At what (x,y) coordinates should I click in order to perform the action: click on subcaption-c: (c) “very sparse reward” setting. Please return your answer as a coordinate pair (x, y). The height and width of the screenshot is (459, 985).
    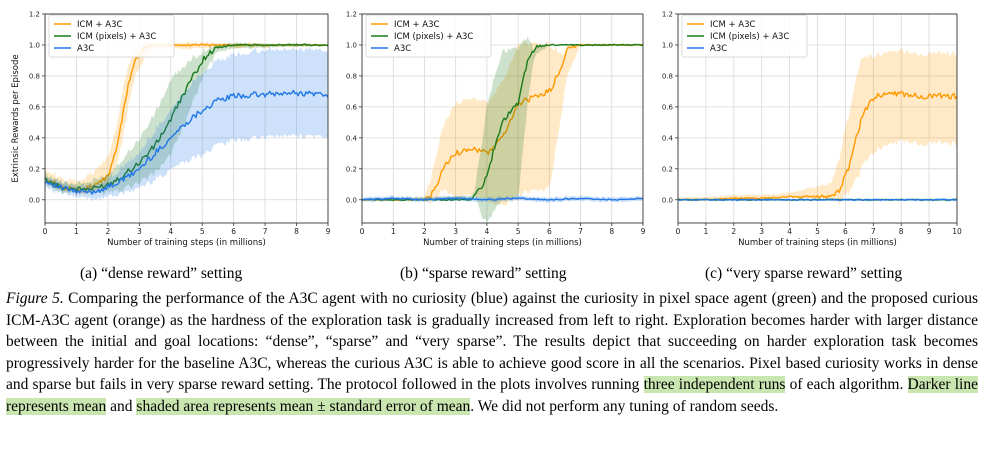
    Looking at the image, I should click on (804, 273).